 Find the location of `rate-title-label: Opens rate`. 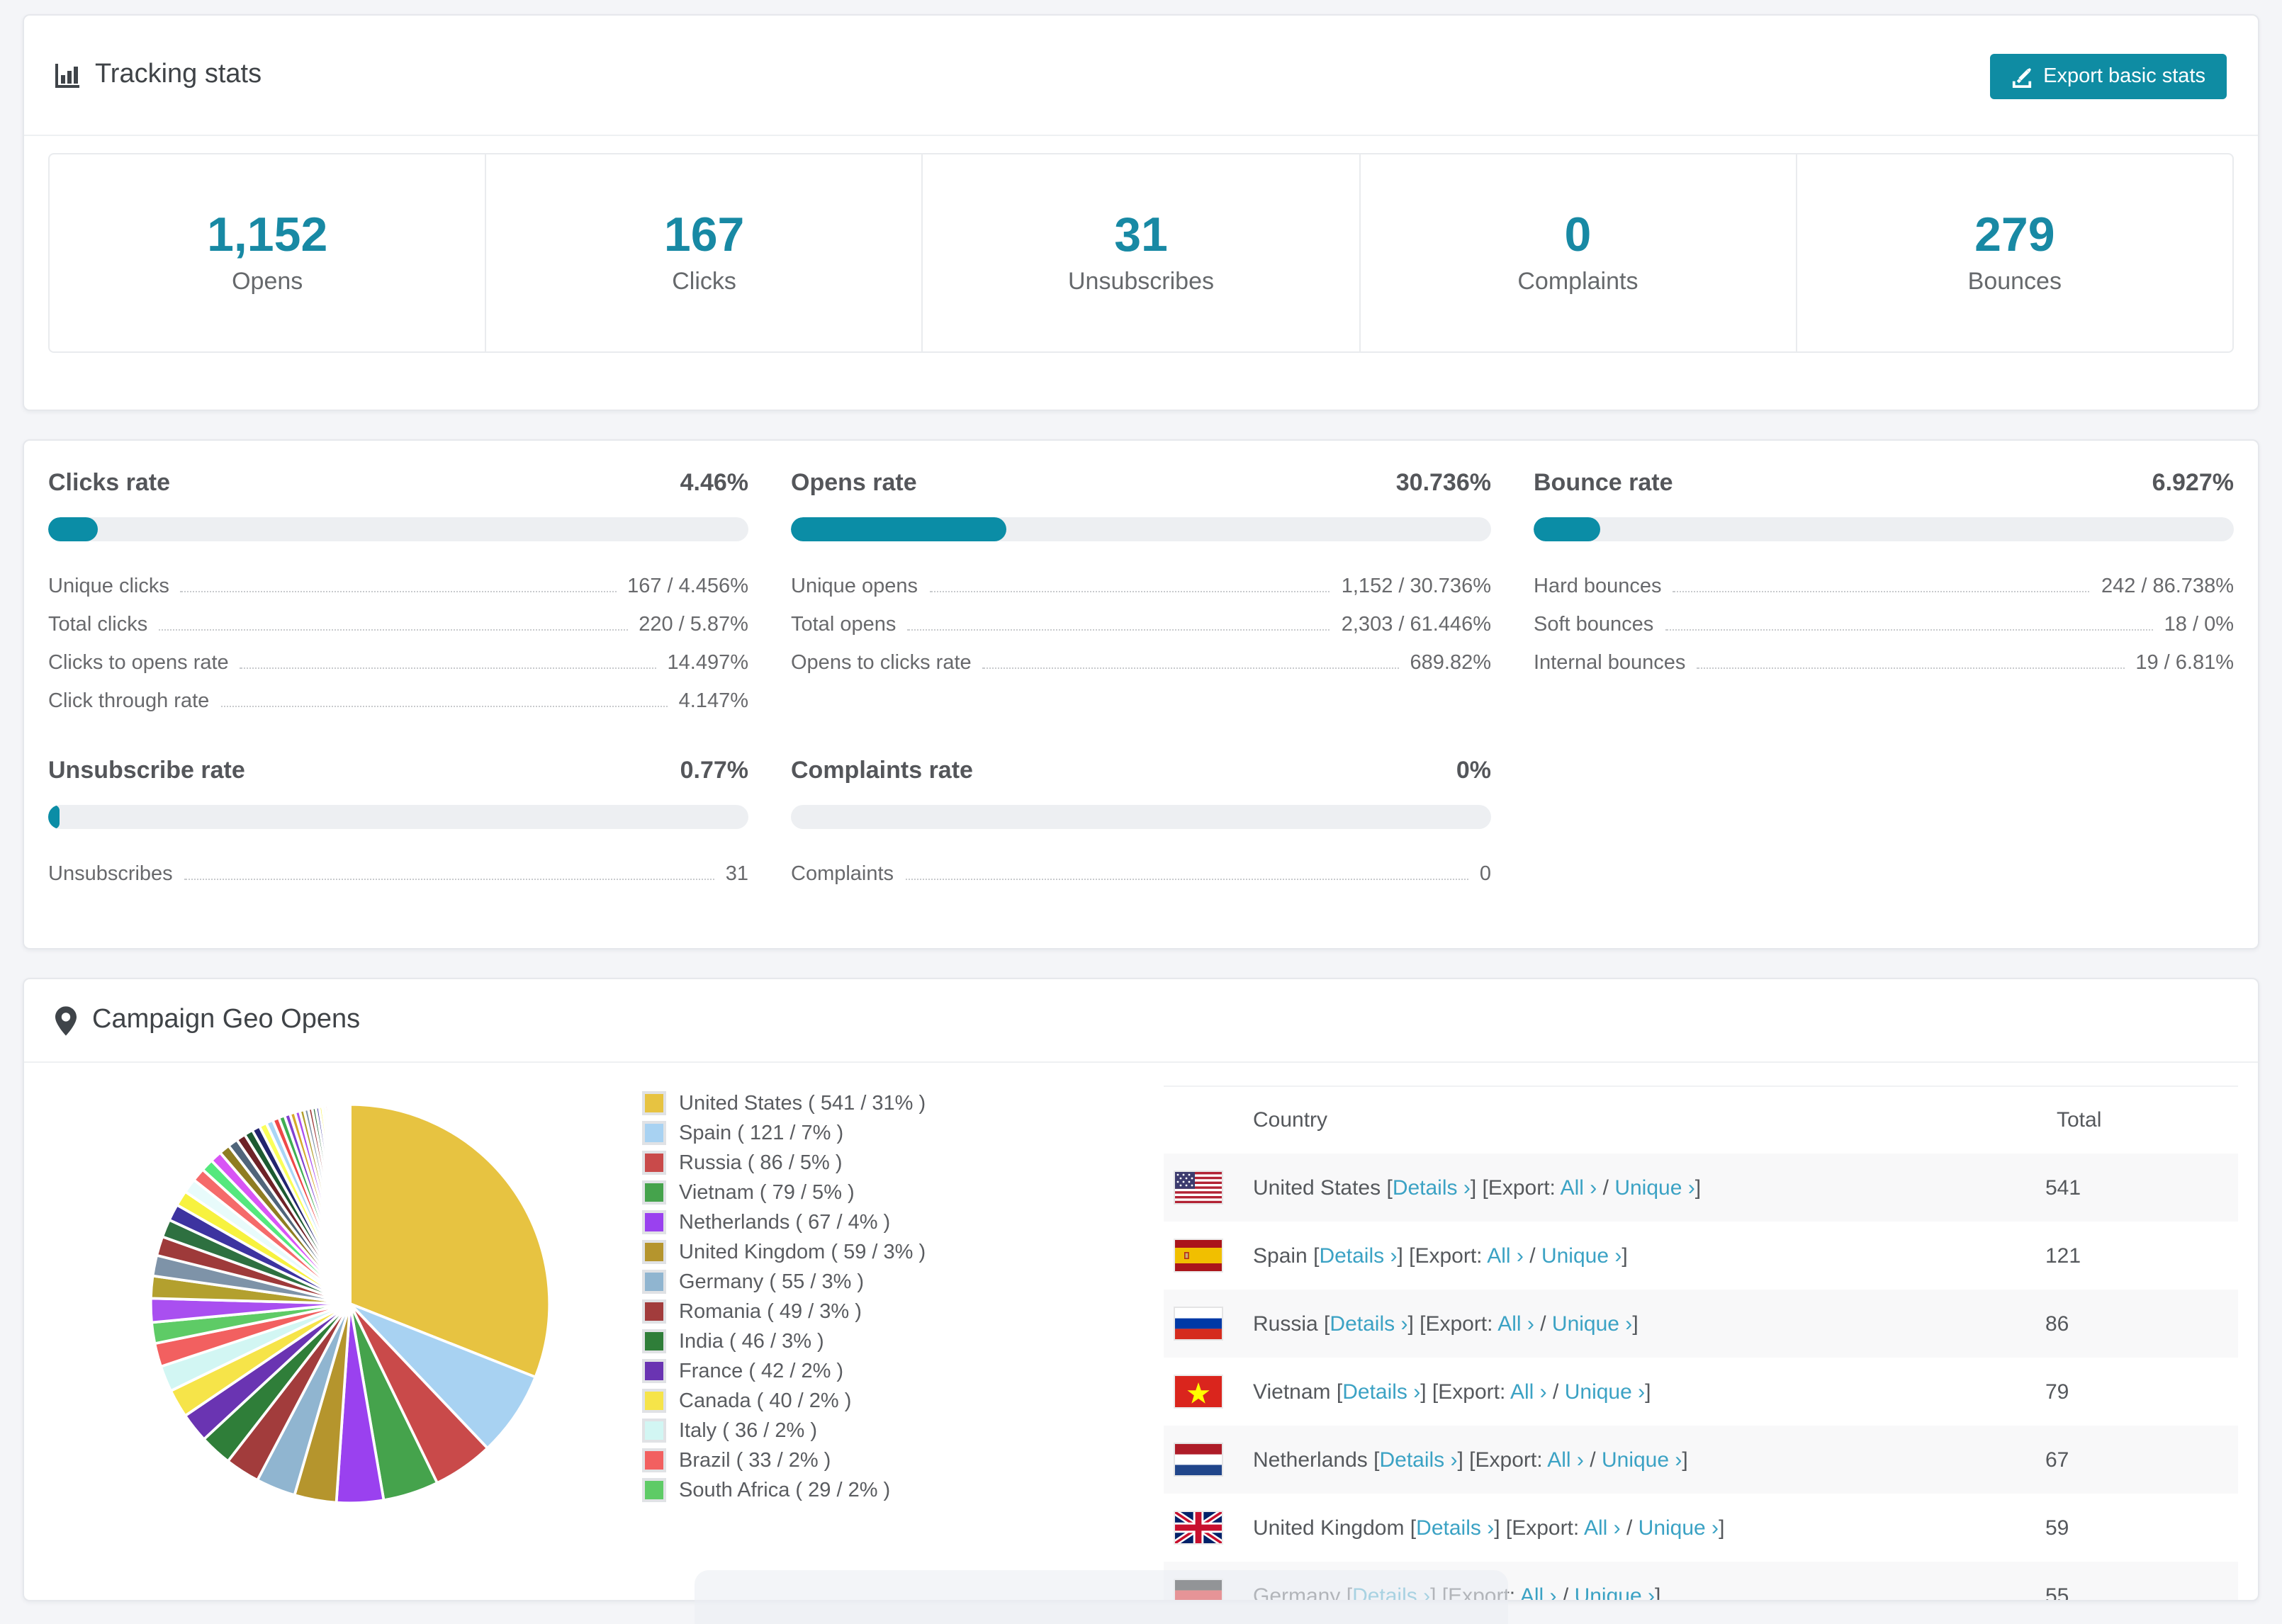

rate-title-label: Opens rate is located at coordinates (854, 482).